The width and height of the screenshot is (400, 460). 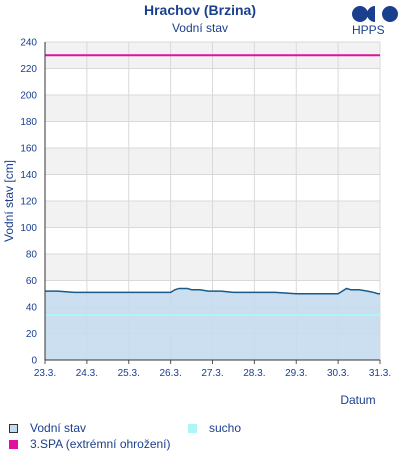 I want to click on x-tick-label: 31.3., so click(x=380, y=373).